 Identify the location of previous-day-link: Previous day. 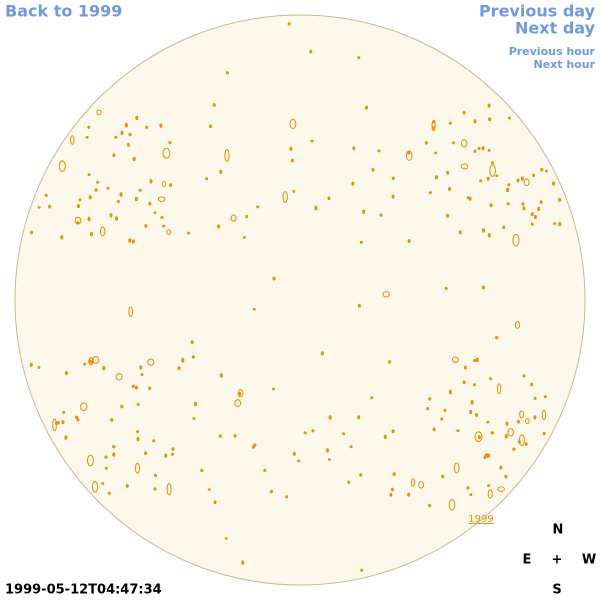
(537, 11).